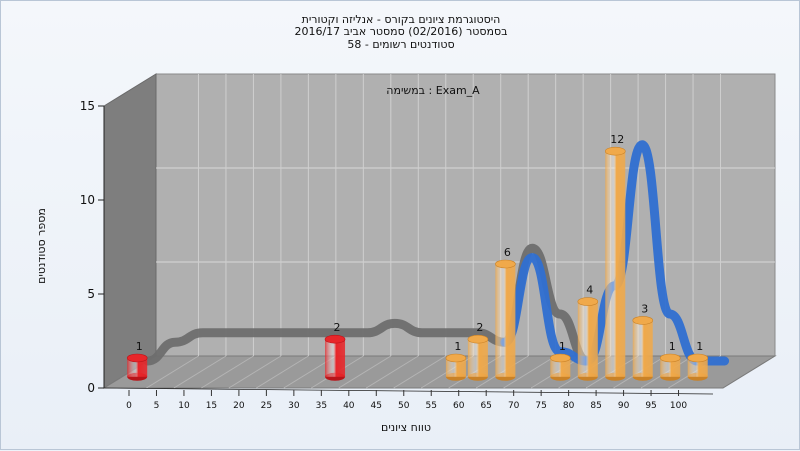  I want to click on chart-title-line-3: סטודנטים רשומים - 58, so click(401, 44).